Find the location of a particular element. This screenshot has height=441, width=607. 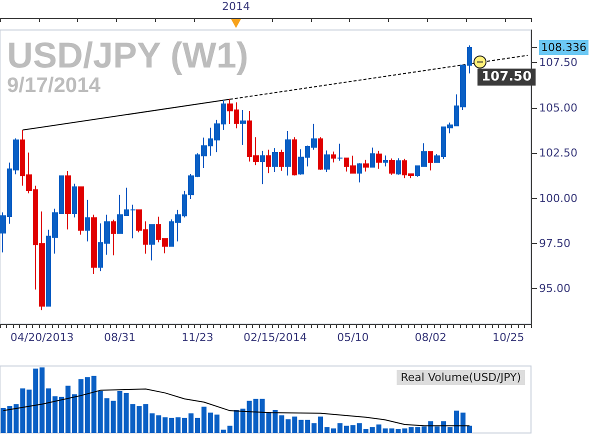

y-tick-label: 97.50 is located at coordinates (554, 243).